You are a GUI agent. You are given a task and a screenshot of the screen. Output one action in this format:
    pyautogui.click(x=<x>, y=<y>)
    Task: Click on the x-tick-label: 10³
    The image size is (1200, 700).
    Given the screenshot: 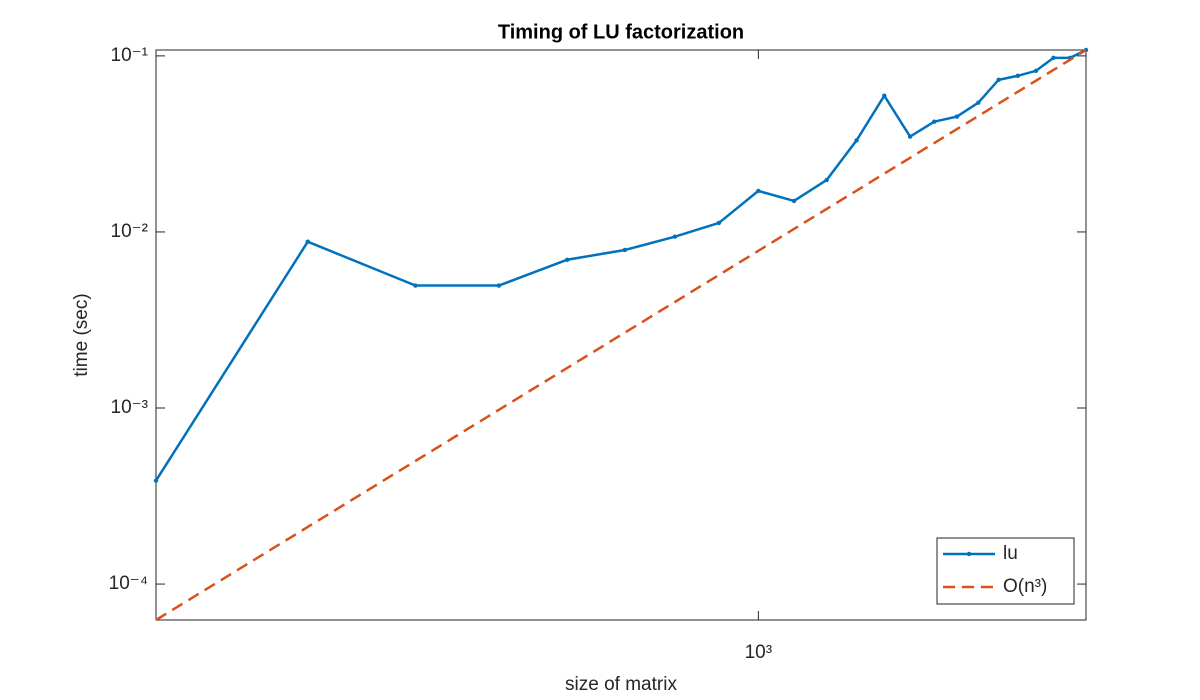 What is the action you would take?
    pyautogui.click(x=758, y=652)
    